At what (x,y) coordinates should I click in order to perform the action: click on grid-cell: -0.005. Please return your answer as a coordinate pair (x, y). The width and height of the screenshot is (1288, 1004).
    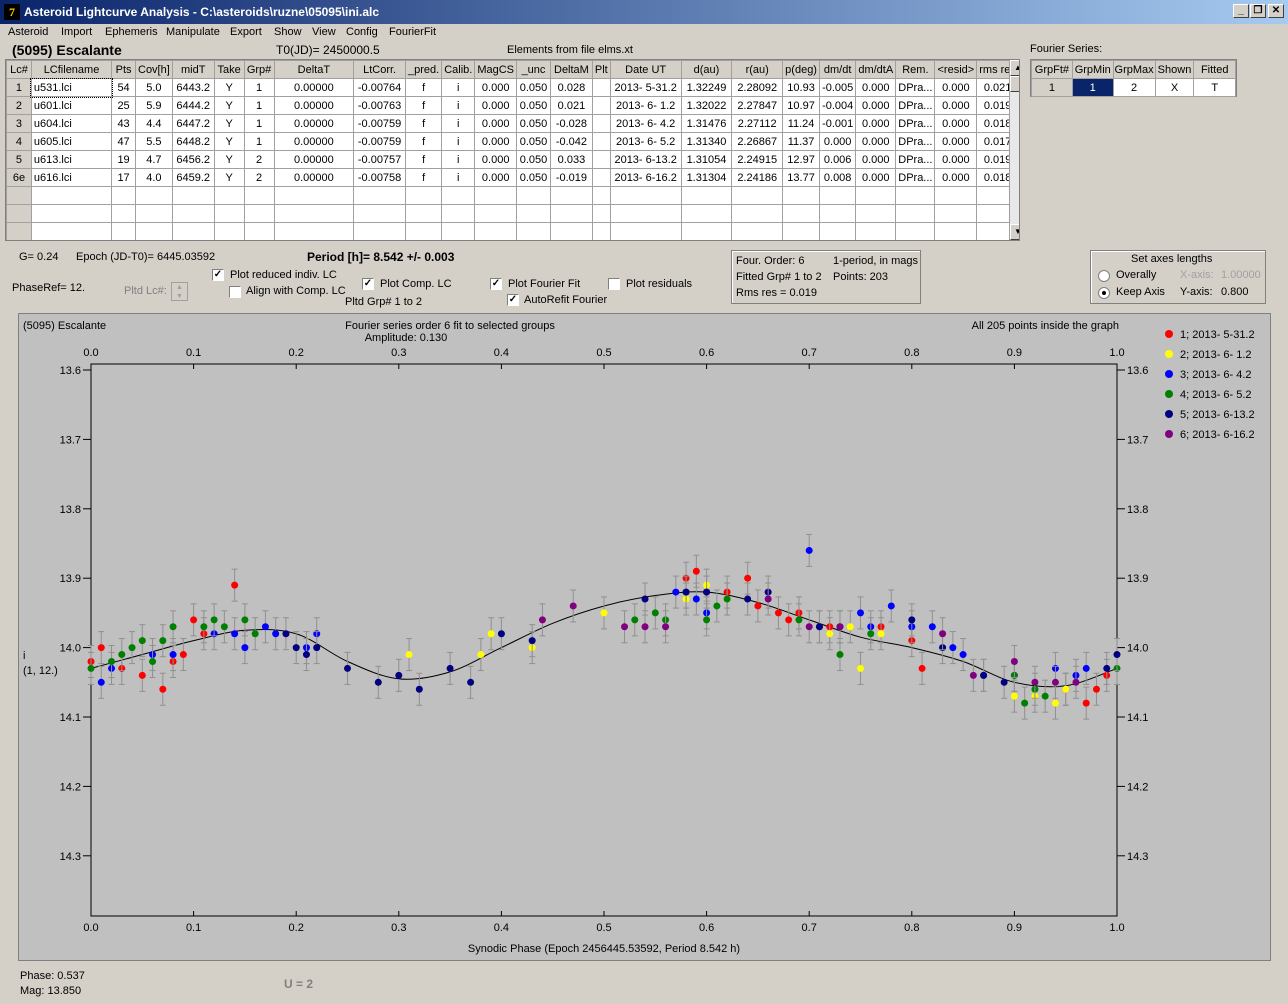
    Looking at the image, I should click on (838, 87).